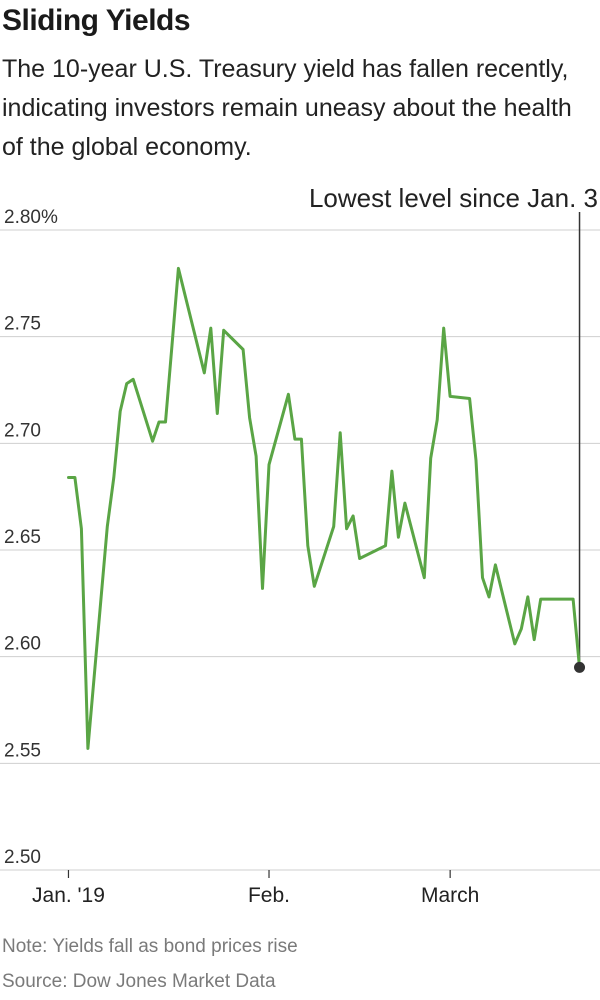 Image resolution: width=600 pixels, height=1000 pixels. What do you see at coordinates (580, 667) in the screenshot?
I see `lowest-level-marker` at bounding box center [580, 667].